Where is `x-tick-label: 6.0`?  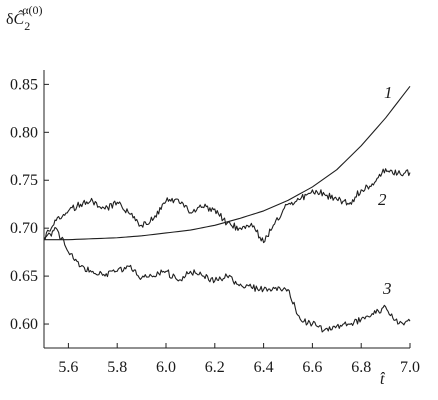
x-tick-label: 6.0 is located at coordinates (166, 367).